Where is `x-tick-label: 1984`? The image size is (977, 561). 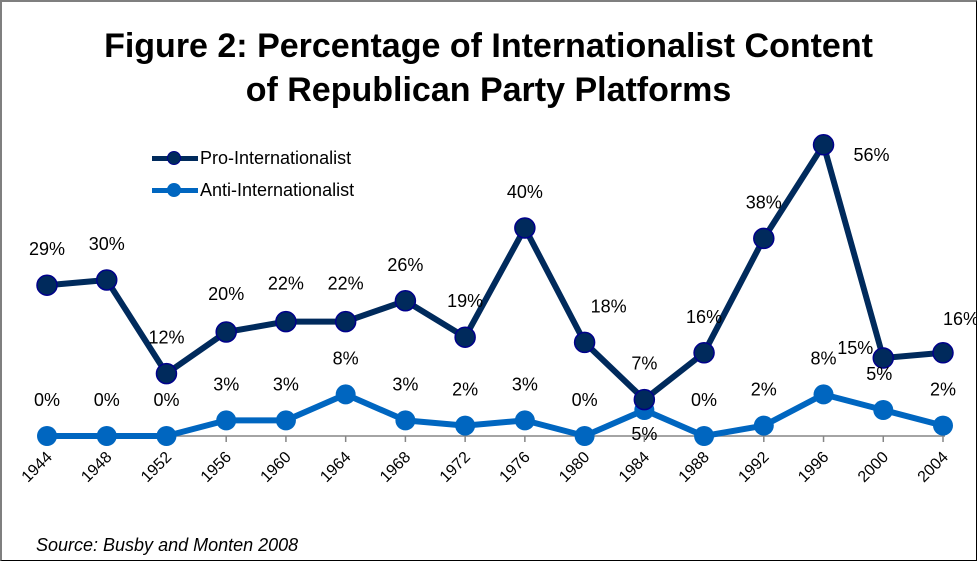 x-tick-label: 1984 is located at coordinates (634, 467).